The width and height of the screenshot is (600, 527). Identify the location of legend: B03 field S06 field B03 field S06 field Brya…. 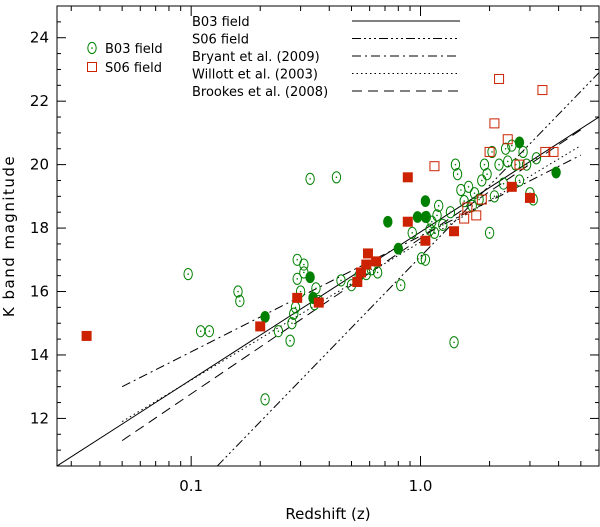
(273, 57).